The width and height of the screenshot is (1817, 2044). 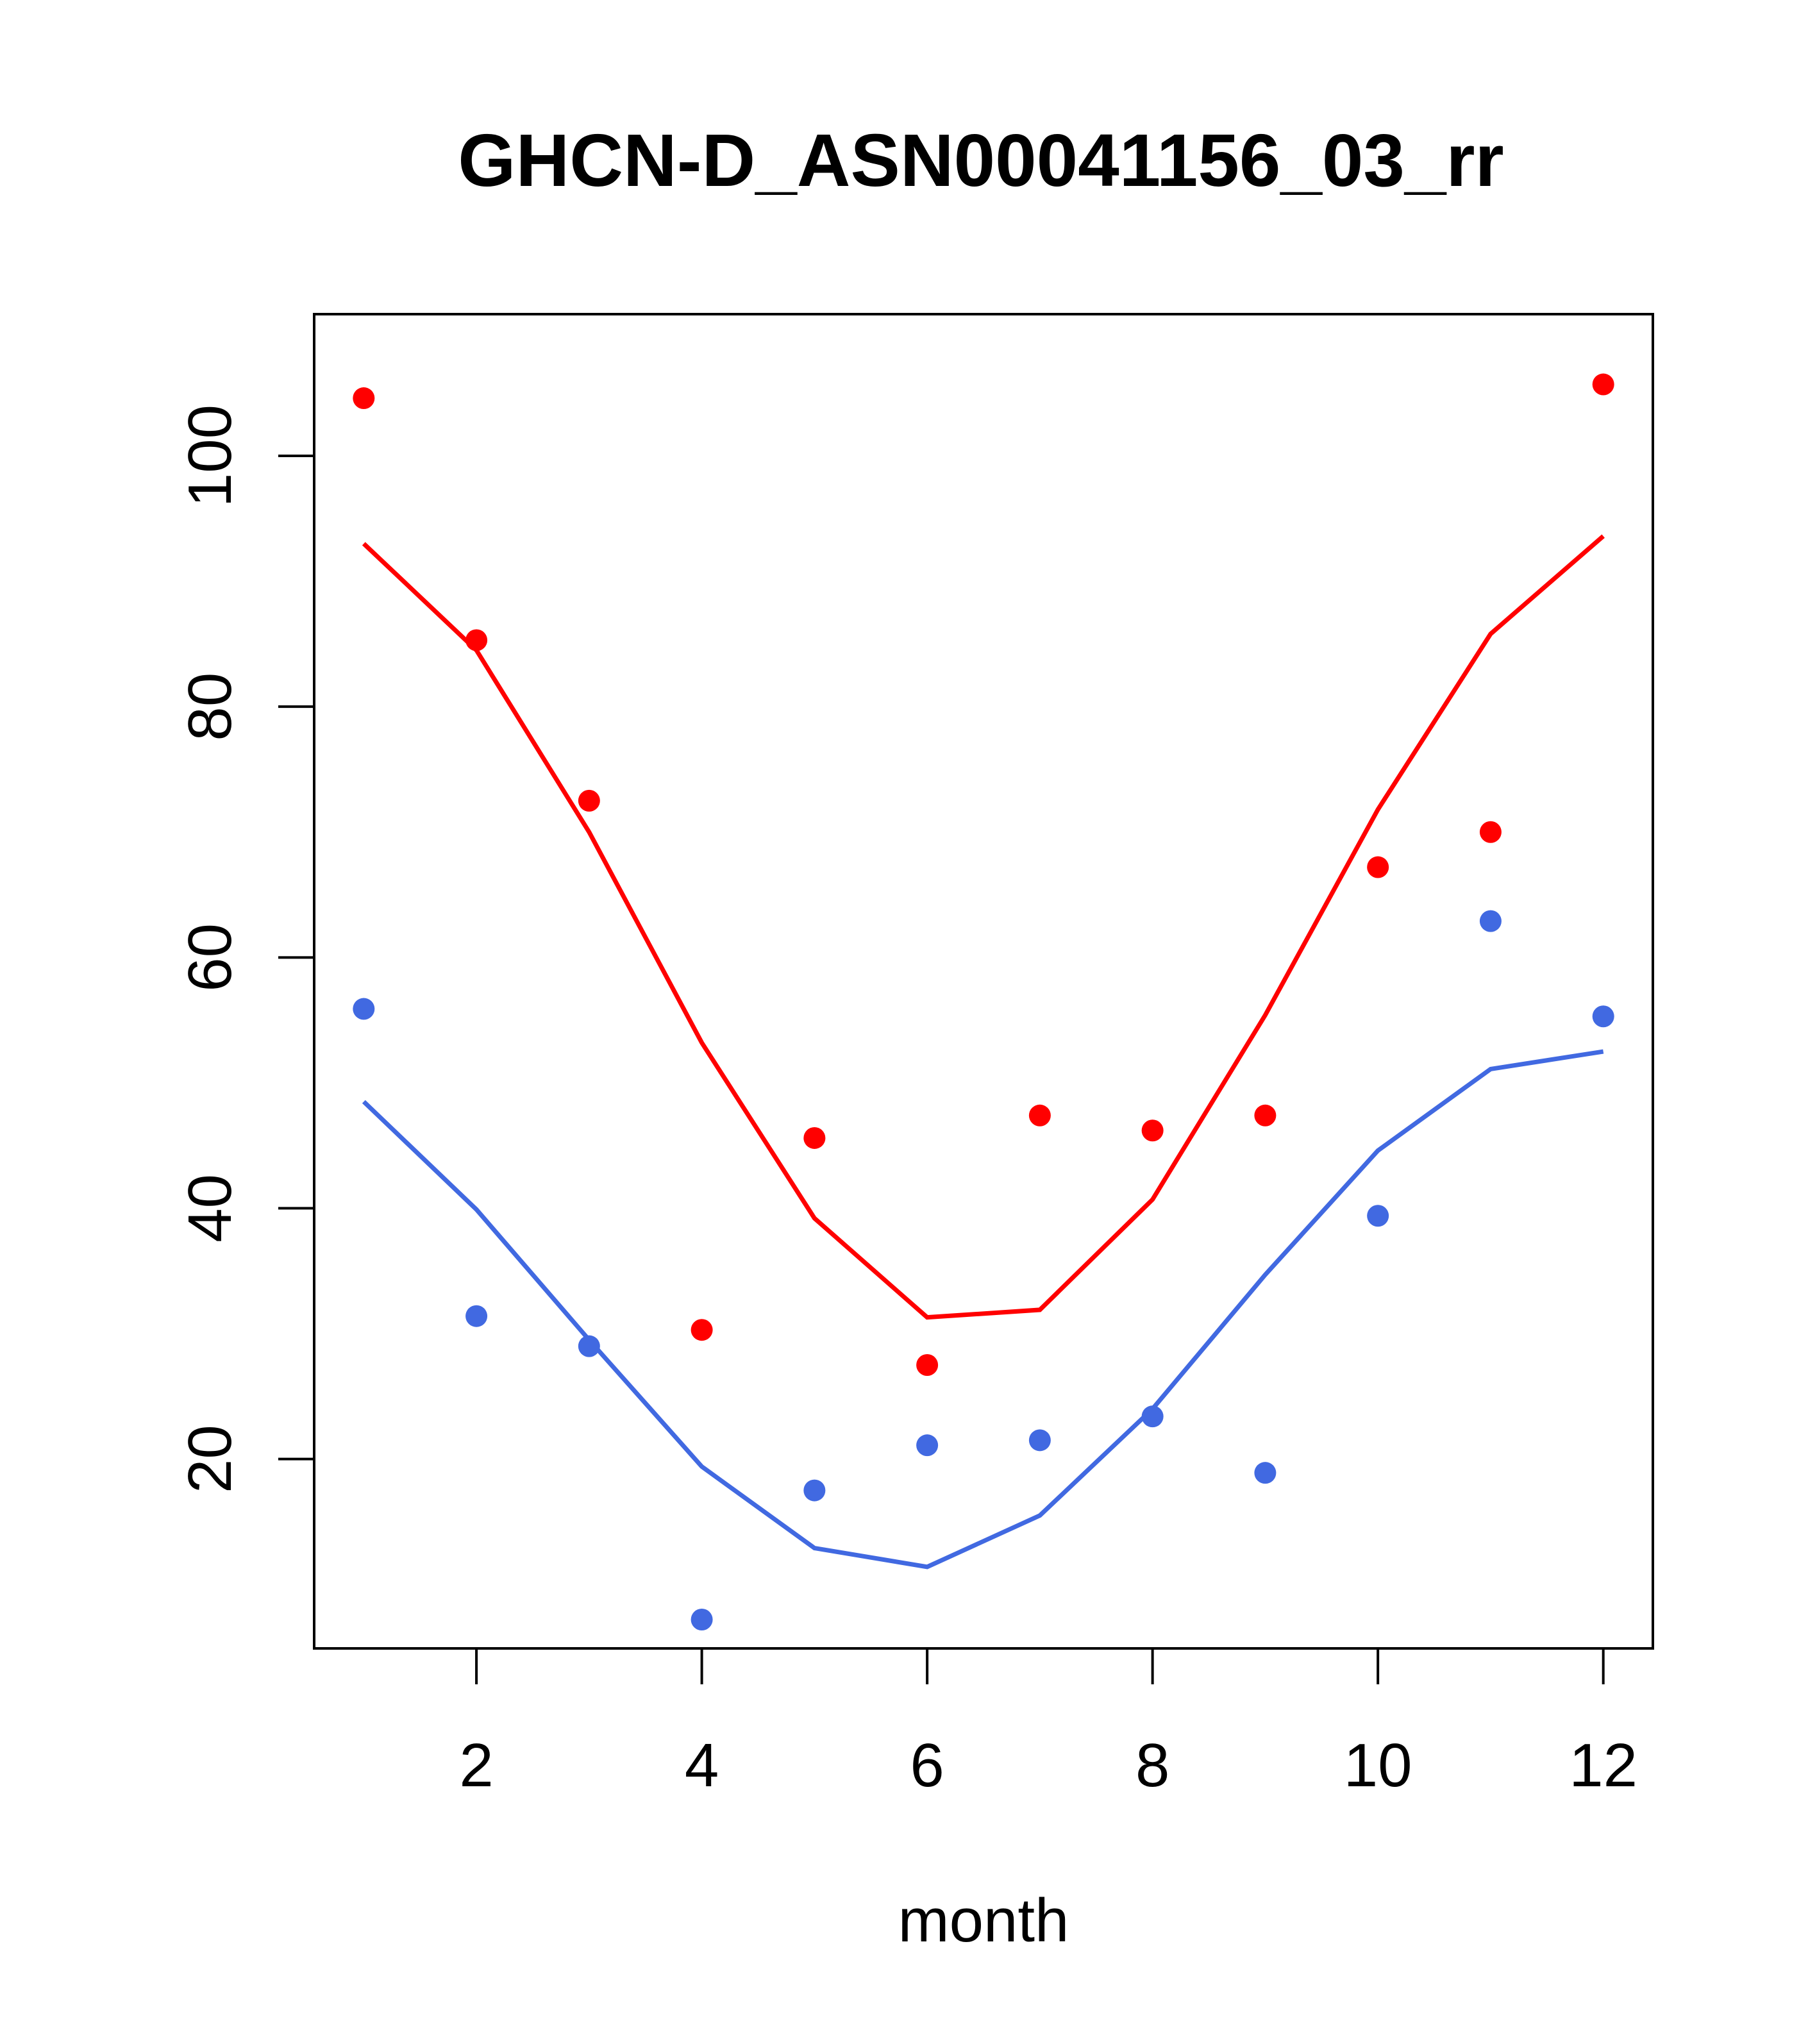 What do you see at coordinates (1378, 1765) in the screenshot?
I see `x-tick-label: 10` at bounding box center [1378, 1765].